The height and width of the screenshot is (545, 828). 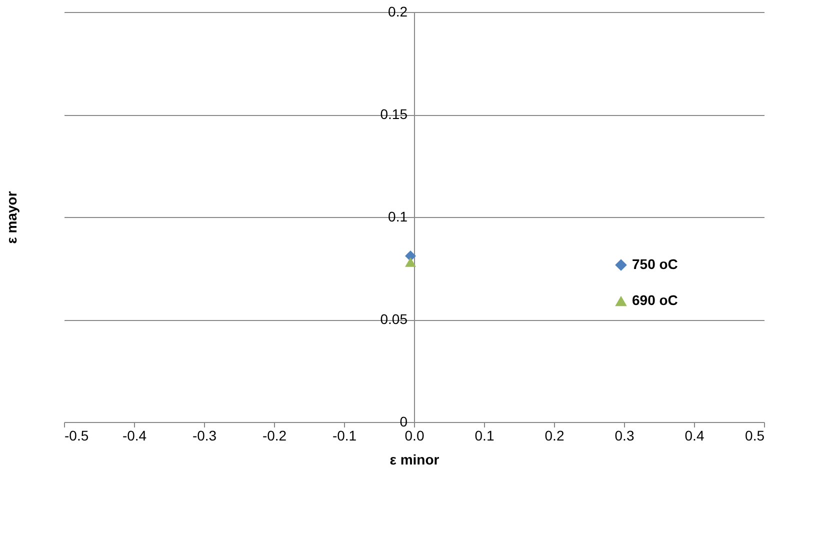 I want to click on x-tick-label: -0.4, so click(x=134, y=436).